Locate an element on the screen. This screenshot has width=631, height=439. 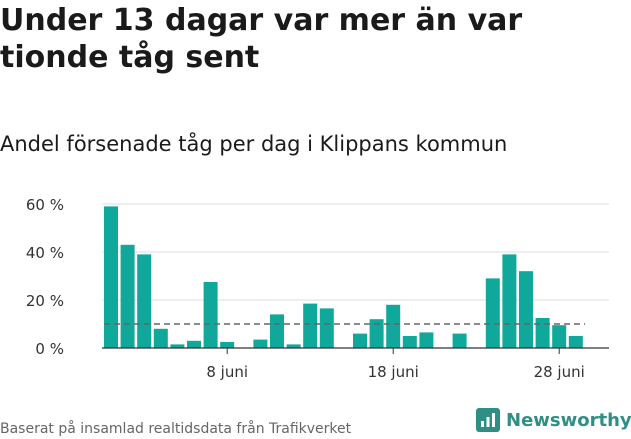
y-tick-label: 0 % is located at coordinates (49, 349).